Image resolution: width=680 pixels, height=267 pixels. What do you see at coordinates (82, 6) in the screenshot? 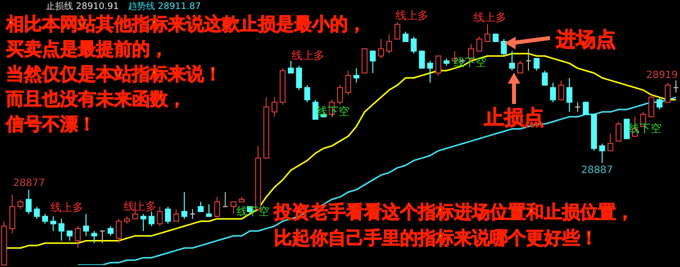
I see `text: 止损线 28910.91` at bounding box center [82, 6].